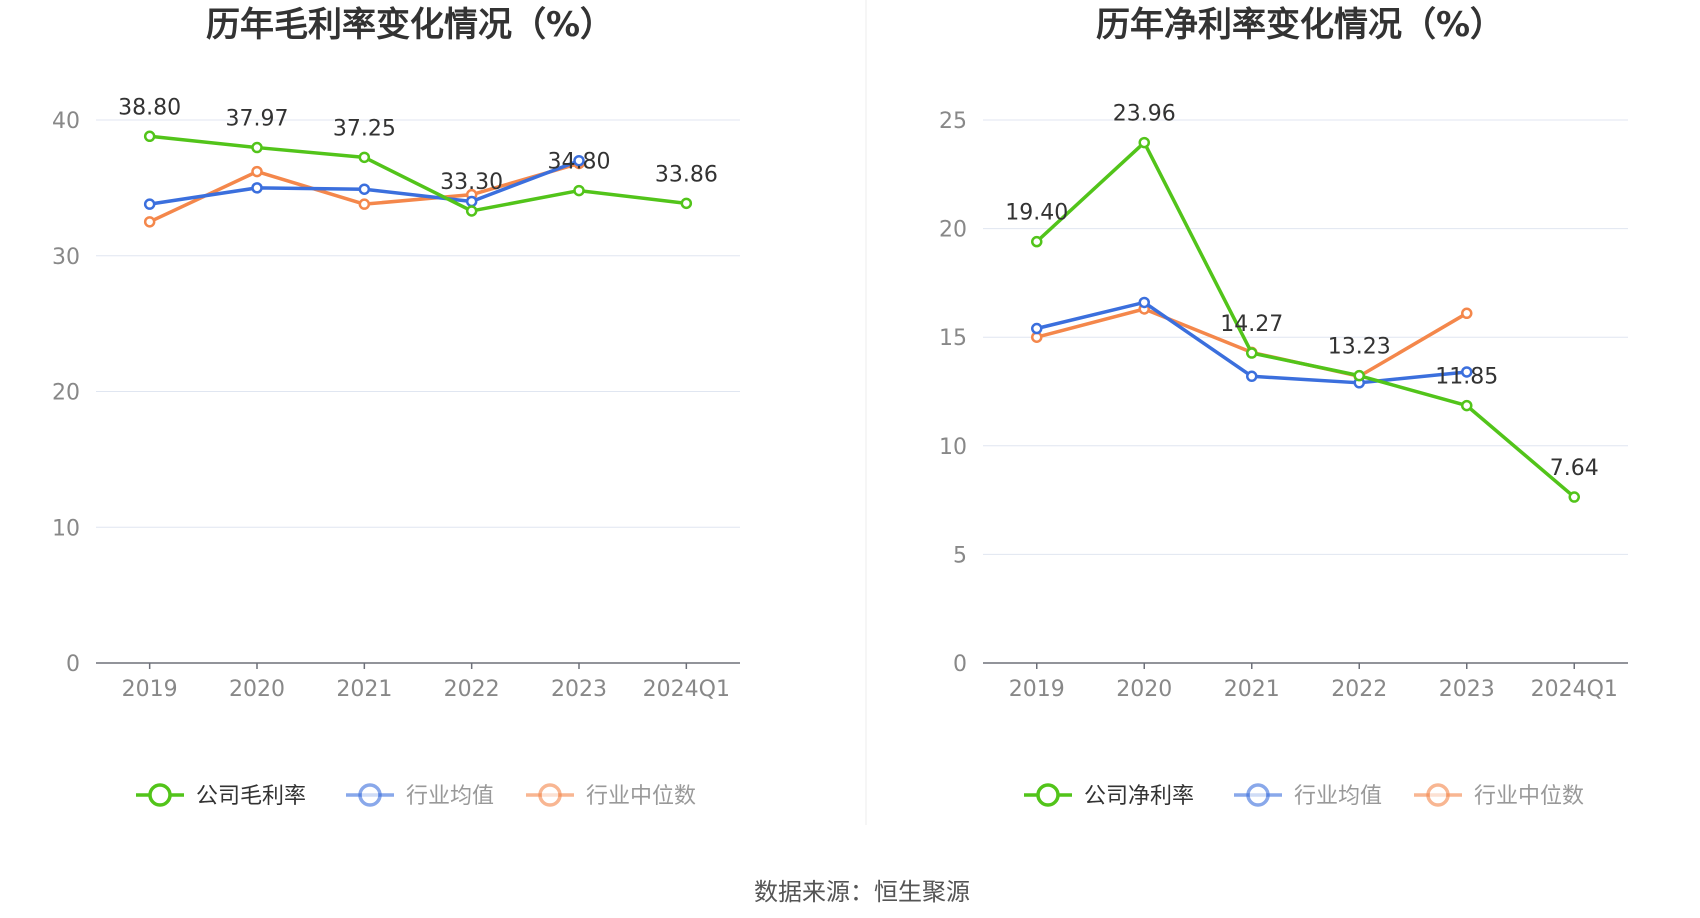  What do you see at coordinates (953, 121) in the screenshot?
I see `y-tick-label: 25` at bounding box center [953, 121].